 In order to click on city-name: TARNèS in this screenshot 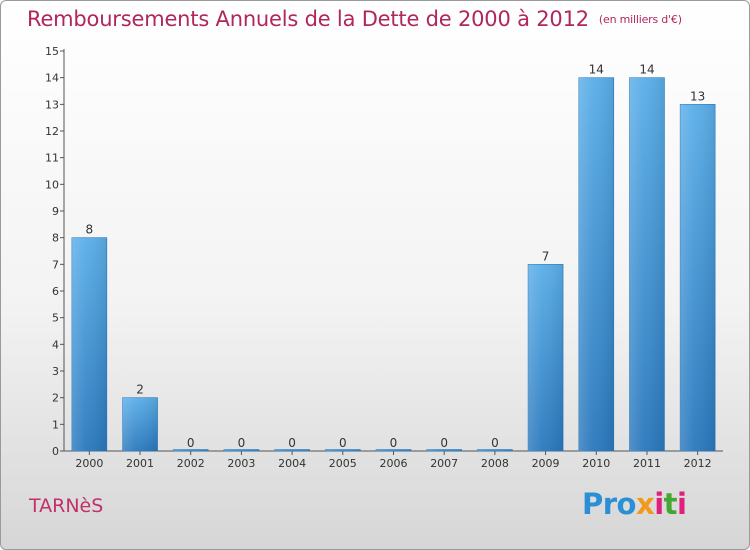, I will do `click(66, 506)`.